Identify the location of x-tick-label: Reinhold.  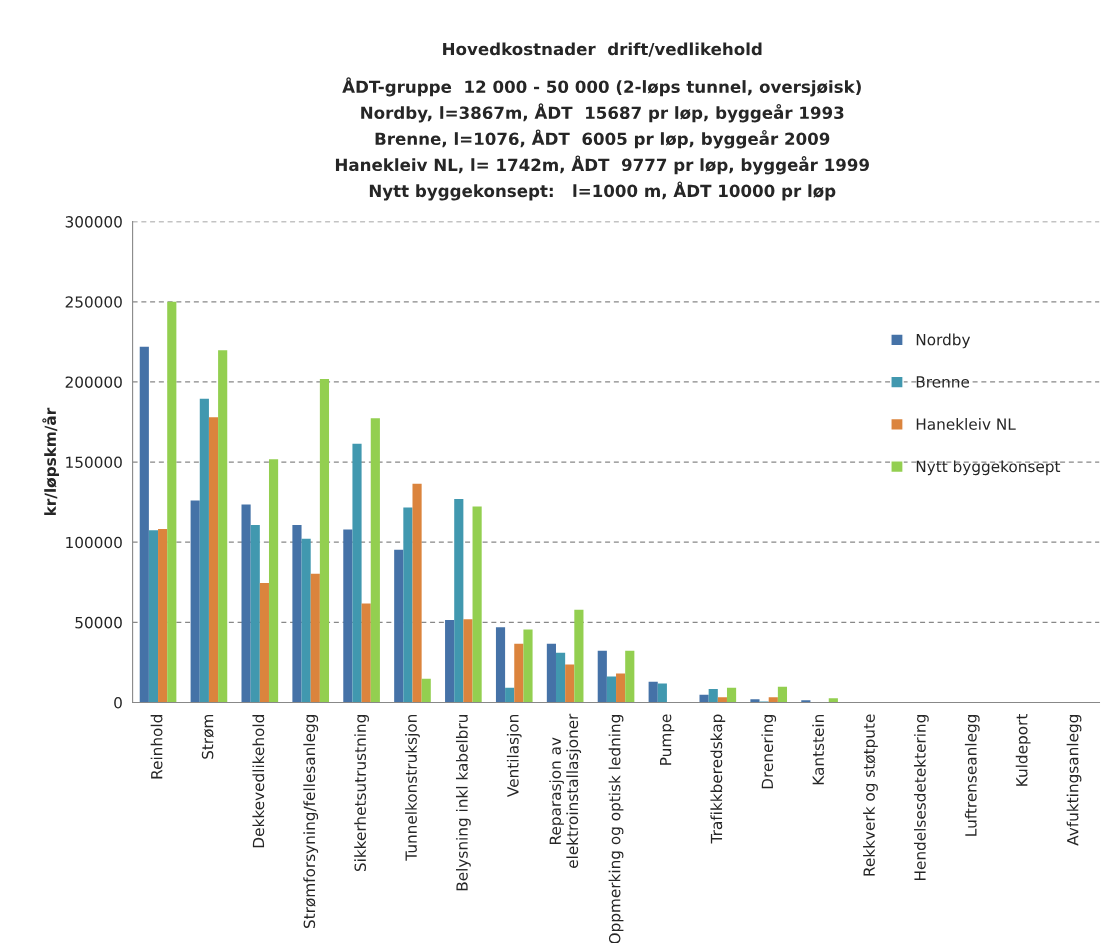
(156, 747).